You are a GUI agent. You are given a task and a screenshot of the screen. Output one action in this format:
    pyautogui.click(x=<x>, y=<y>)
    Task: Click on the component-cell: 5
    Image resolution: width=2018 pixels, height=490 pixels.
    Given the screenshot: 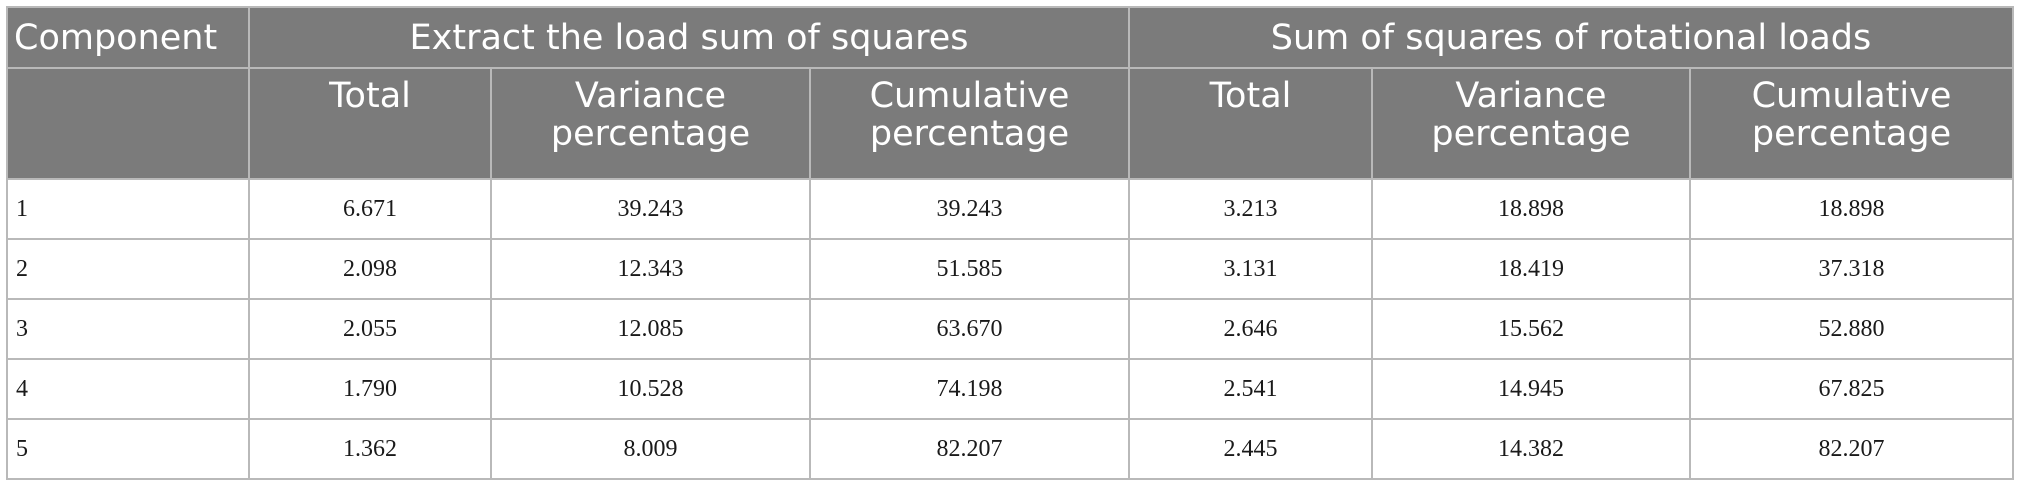 What is the action you would take?
    pyautogui.click(x=128, y=449)
    